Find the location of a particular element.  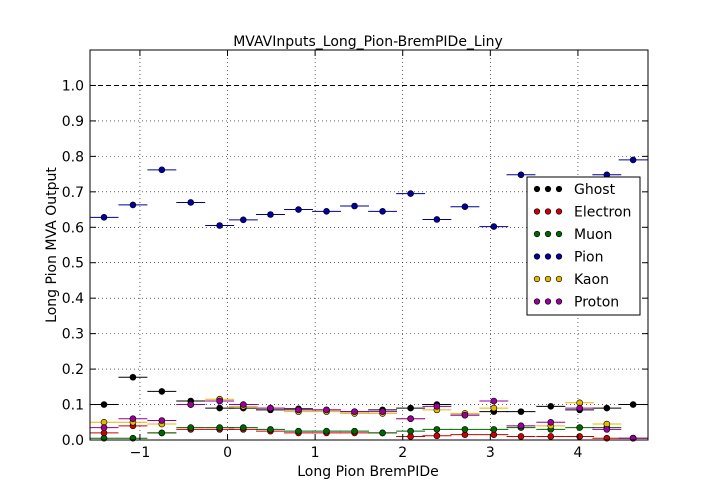

legend-entry-pion: Pion is located at coordinates (568, 258).